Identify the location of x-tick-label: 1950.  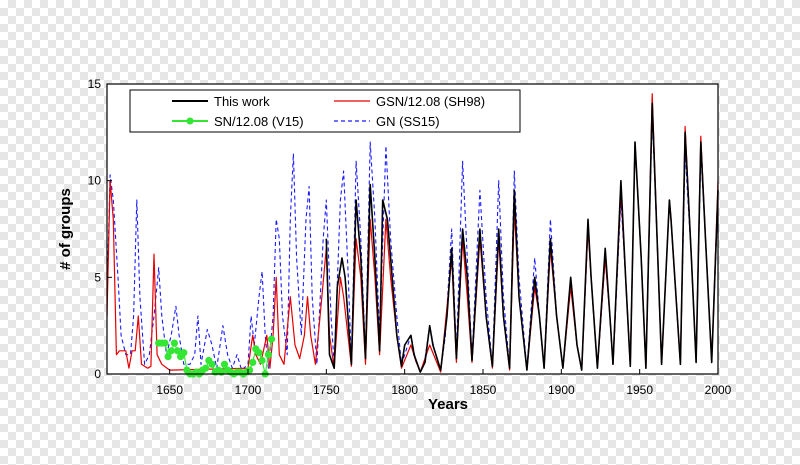
(639, 390).